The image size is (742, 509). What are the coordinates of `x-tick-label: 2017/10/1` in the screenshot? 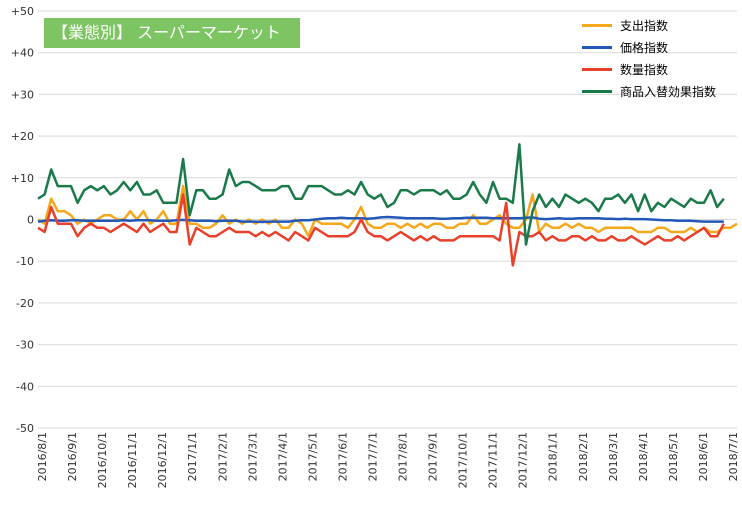 It's located at (463, 460).